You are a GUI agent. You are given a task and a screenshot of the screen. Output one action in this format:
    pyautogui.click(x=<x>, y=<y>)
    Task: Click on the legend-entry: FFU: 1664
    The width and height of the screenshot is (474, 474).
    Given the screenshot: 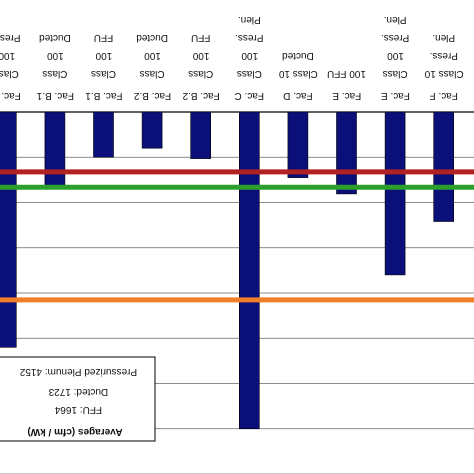 What is the action you would take?
    pyautogui.click(x=78, y=409)
    